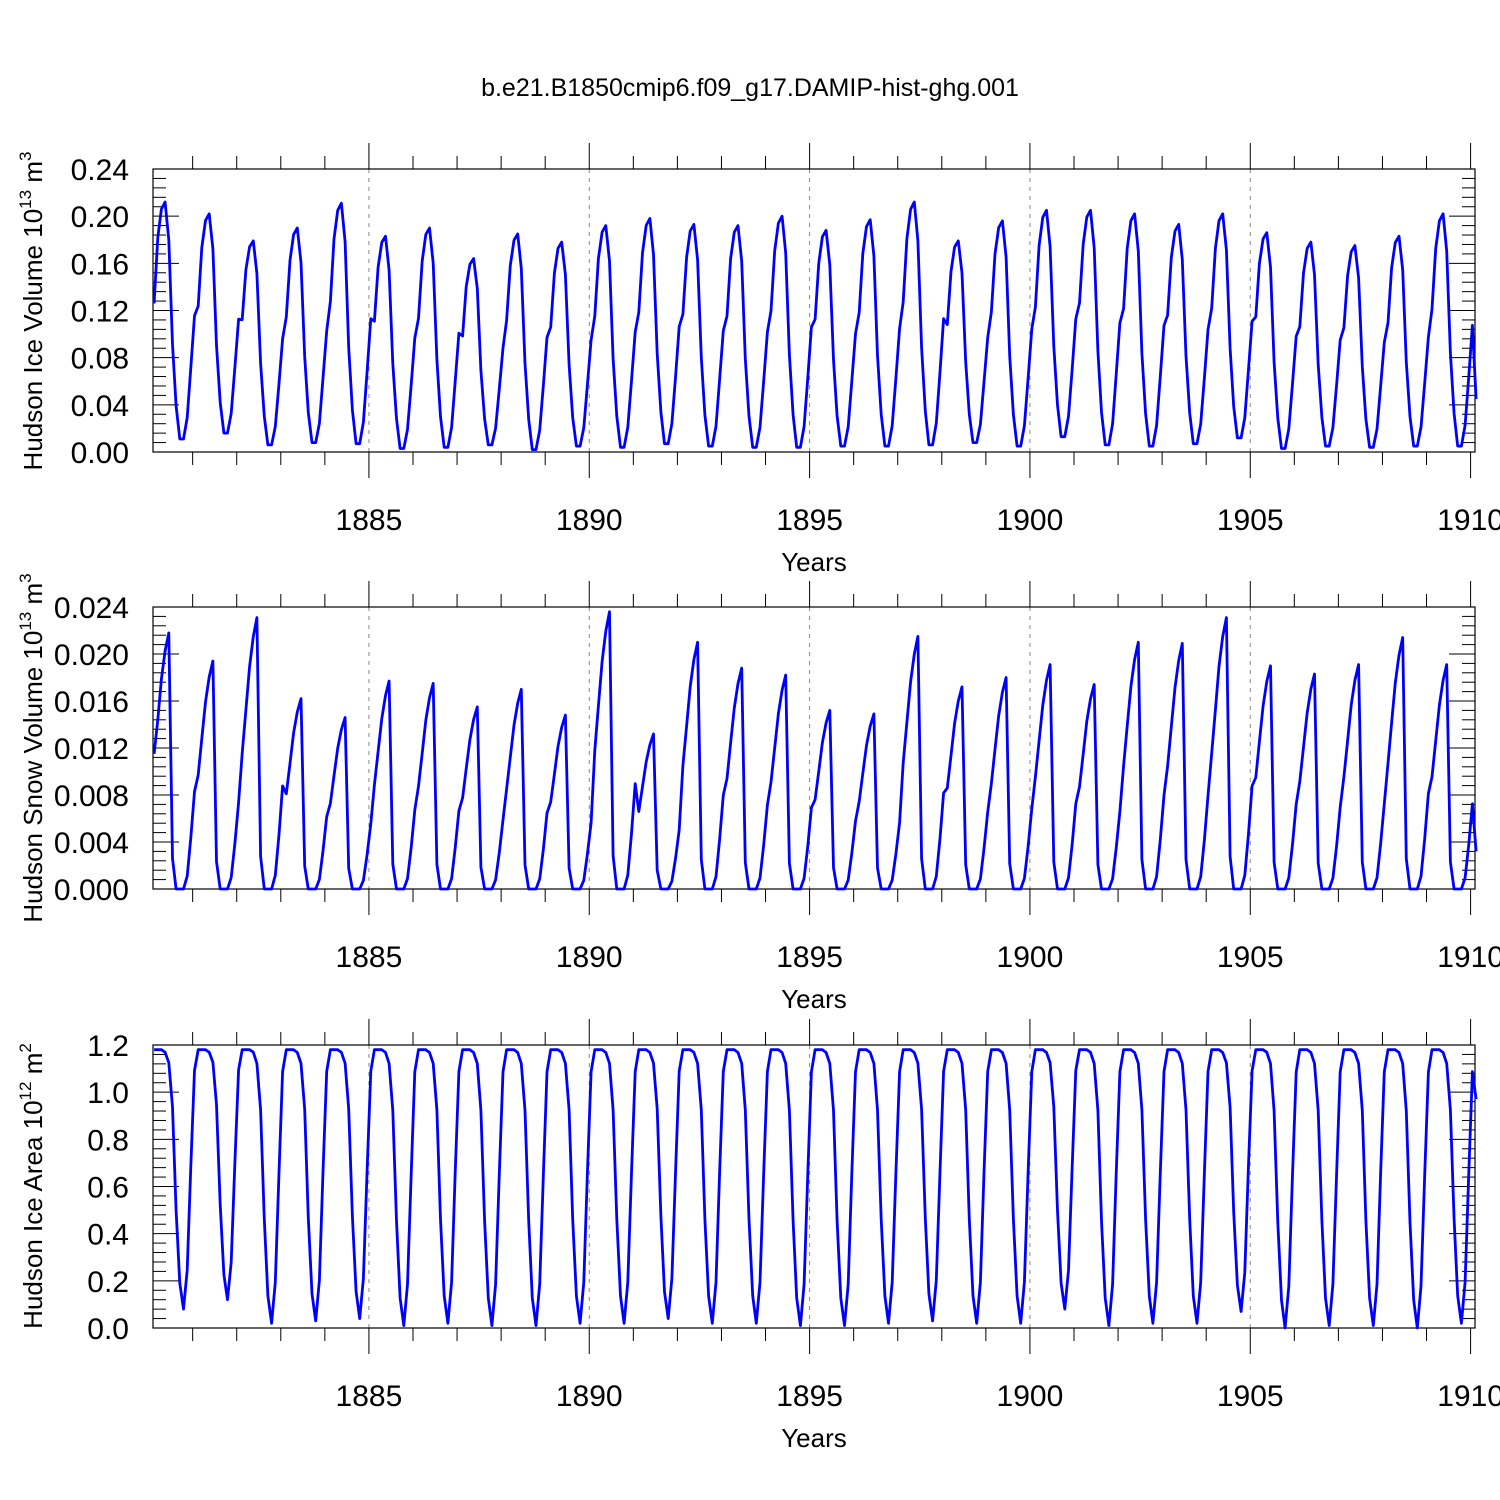 The height and width of the screenshot is (1500, 1500). What do you see at coordinates (32, 1186) in the screenshot?
I see `y-axis-title: Hudson Ice Area 1012 m2` at bounding box center [32, 1186].